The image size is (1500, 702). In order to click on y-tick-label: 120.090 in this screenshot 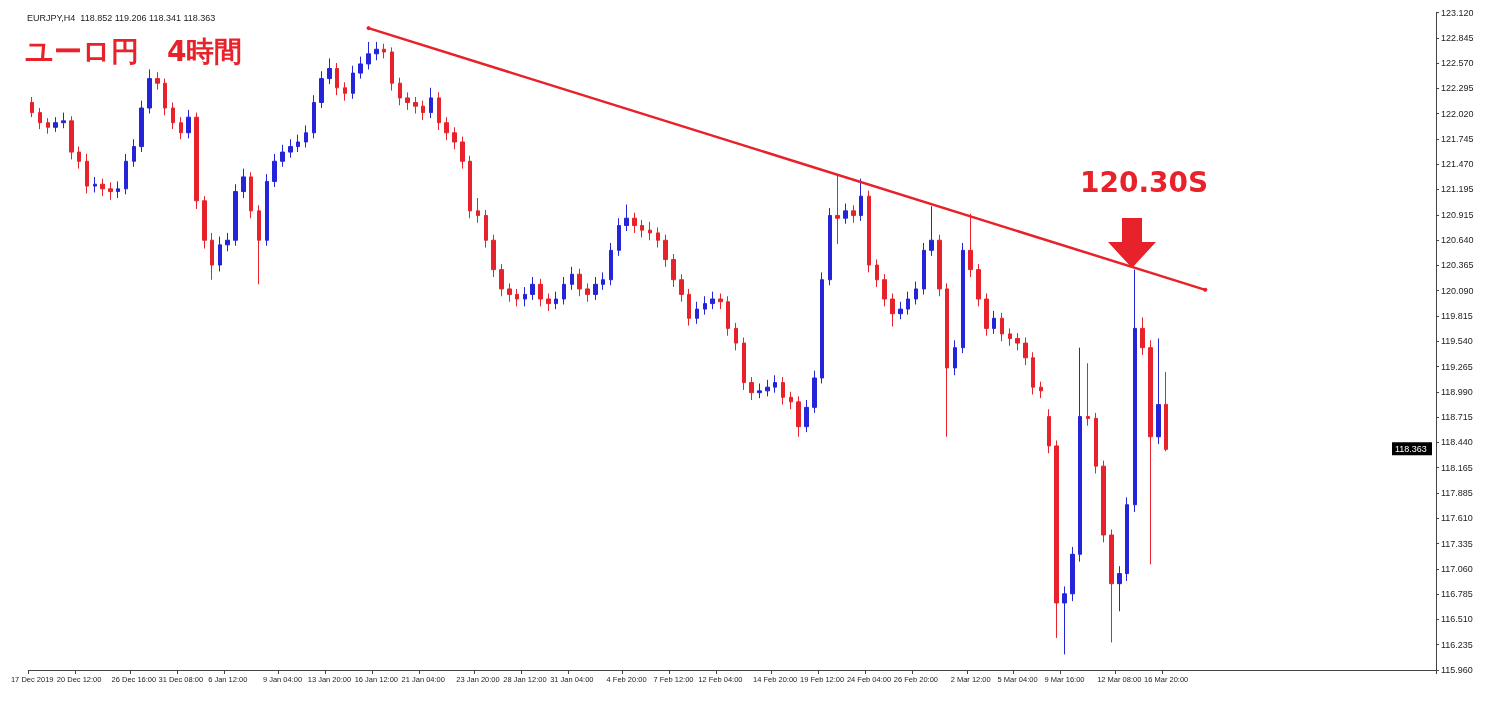, I will do `click(1457, 290)`.